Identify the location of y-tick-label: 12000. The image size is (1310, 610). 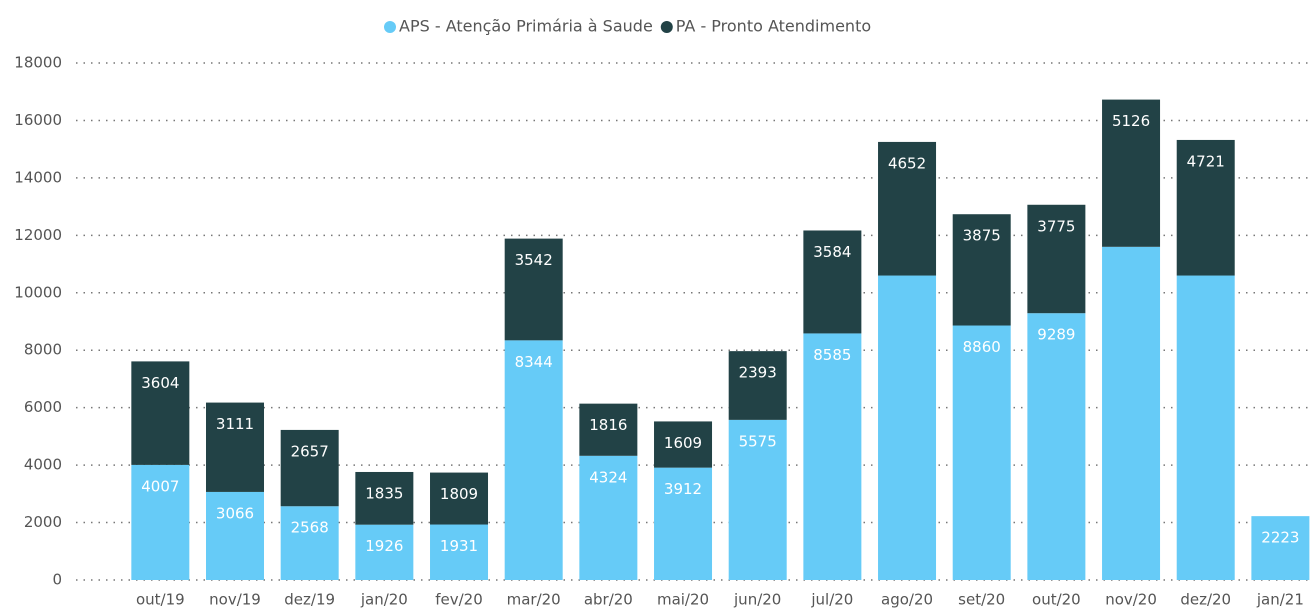
(38, 235).